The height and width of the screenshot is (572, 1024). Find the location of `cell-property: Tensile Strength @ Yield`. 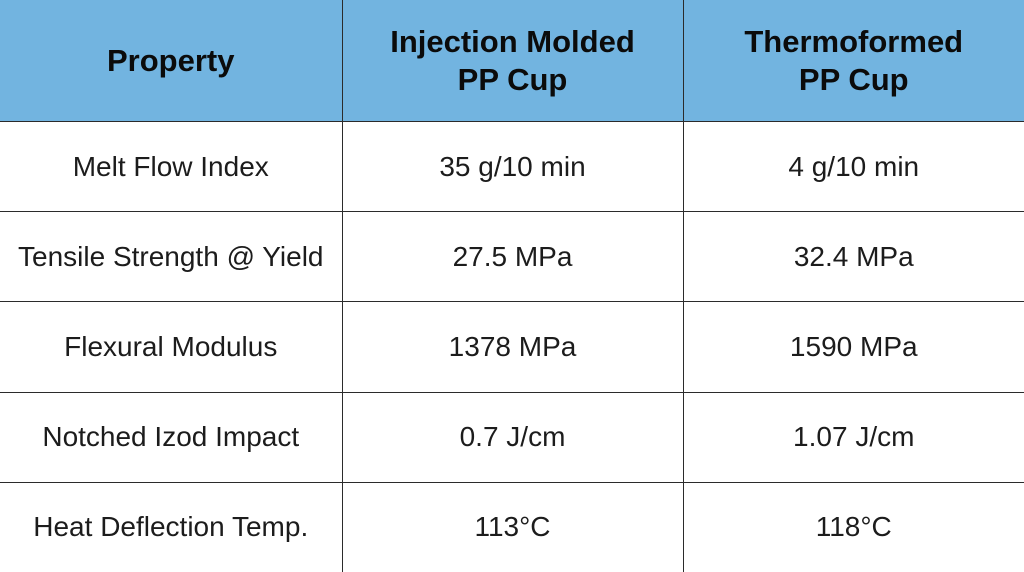

cell-property: Tensile Strength @ Yield is located at coordinates (171, 257).